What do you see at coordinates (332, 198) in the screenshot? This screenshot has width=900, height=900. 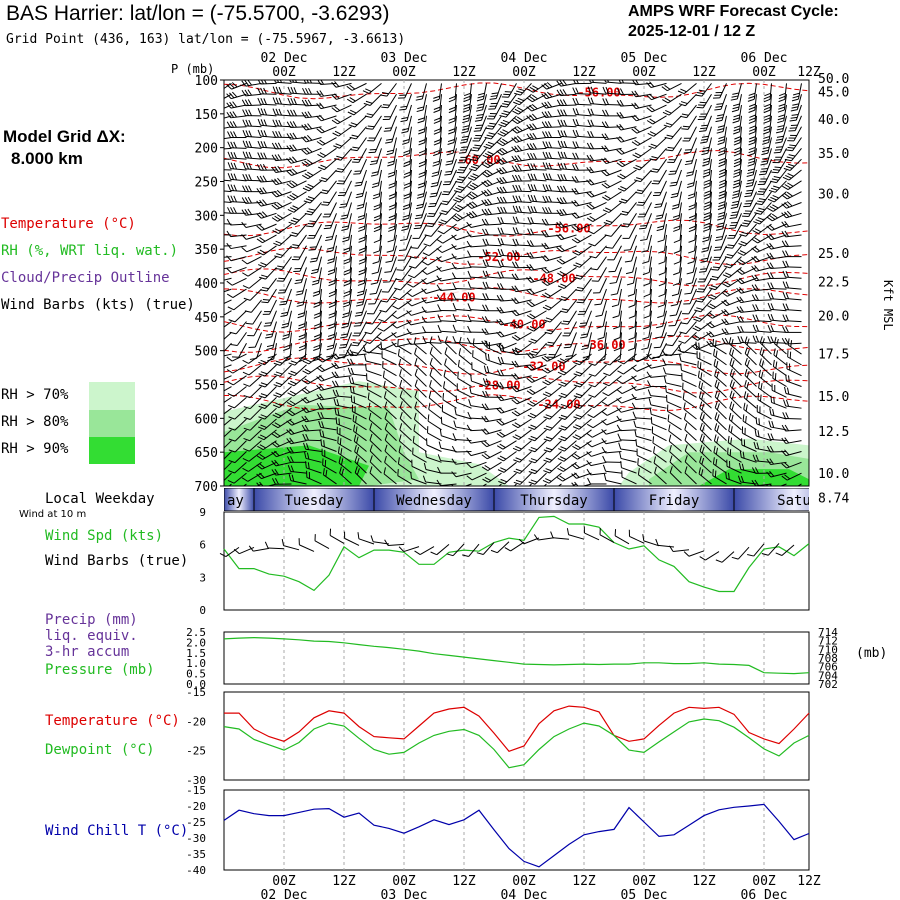 I see `xs-wind-barb-276-shaft` at bounding box center [332, 198].